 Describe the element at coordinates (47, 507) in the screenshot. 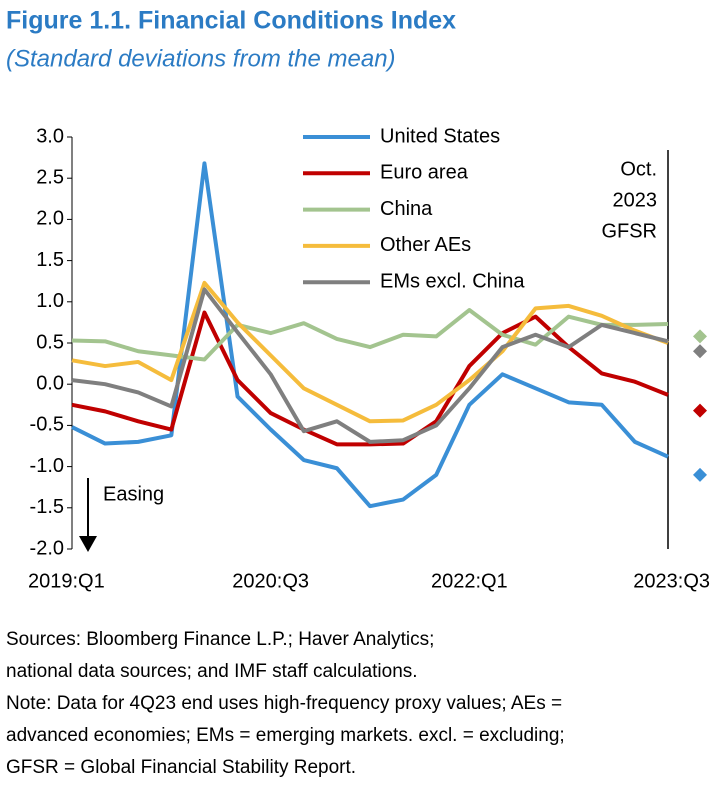

I see `y-tick-label: -1.5` at that location.